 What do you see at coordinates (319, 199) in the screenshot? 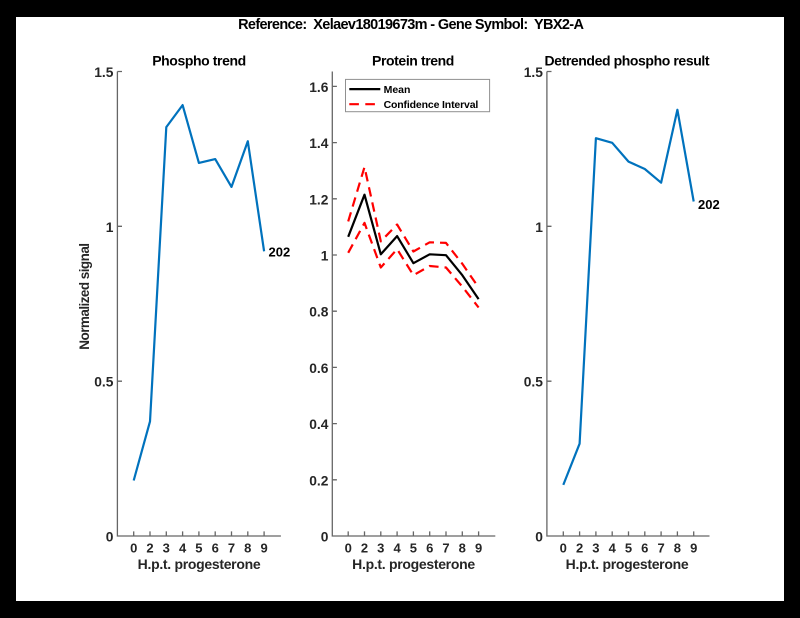
I see `svg-text: 1.2` at bounding box center [319, 199].